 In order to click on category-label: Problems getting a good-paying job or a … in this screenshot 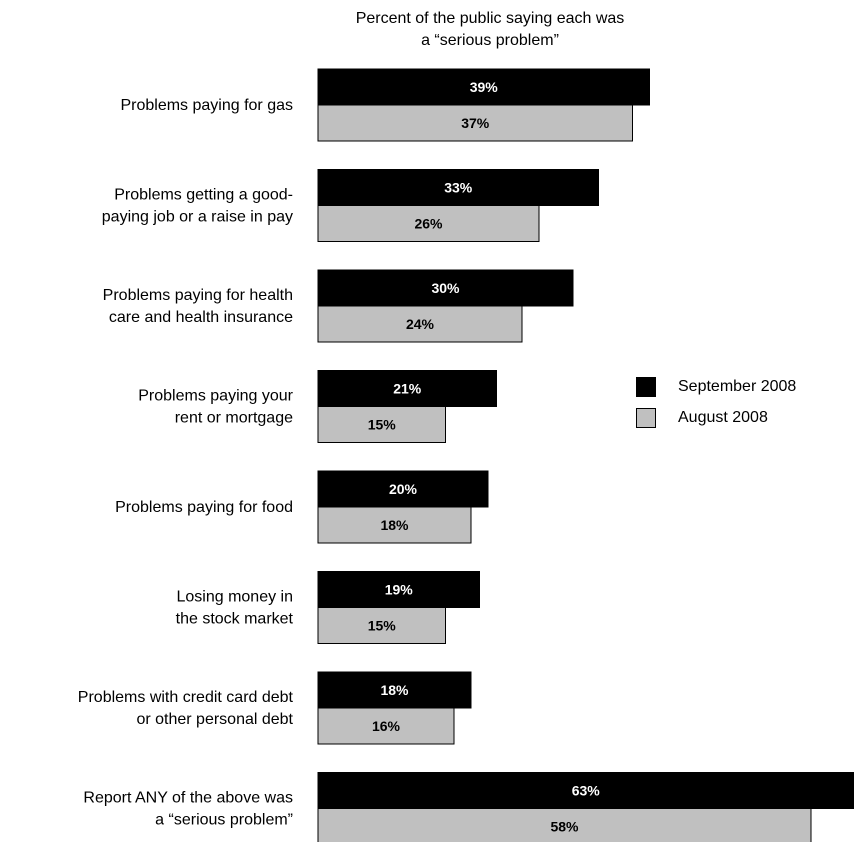, I will do `click(197, 206)`.